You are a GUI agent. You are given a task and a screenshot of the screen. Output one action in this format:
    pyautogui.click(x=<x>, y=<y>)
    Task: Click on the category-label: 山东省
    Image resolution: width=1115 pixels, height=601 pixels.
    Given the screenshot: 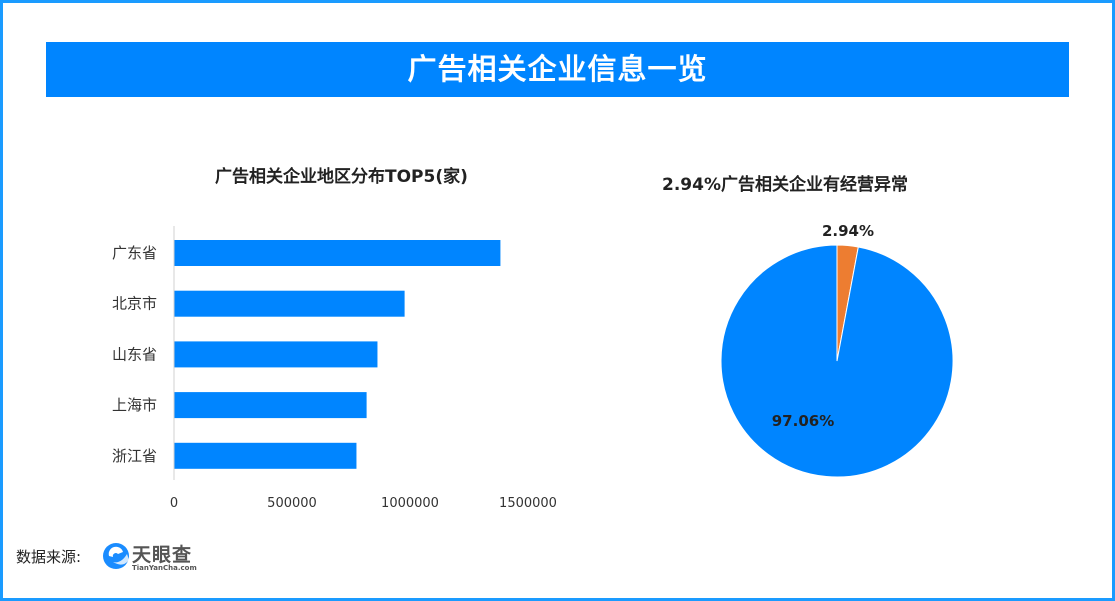 What is the action you would take?
    pyautogui.click(x=134, y=354)
    